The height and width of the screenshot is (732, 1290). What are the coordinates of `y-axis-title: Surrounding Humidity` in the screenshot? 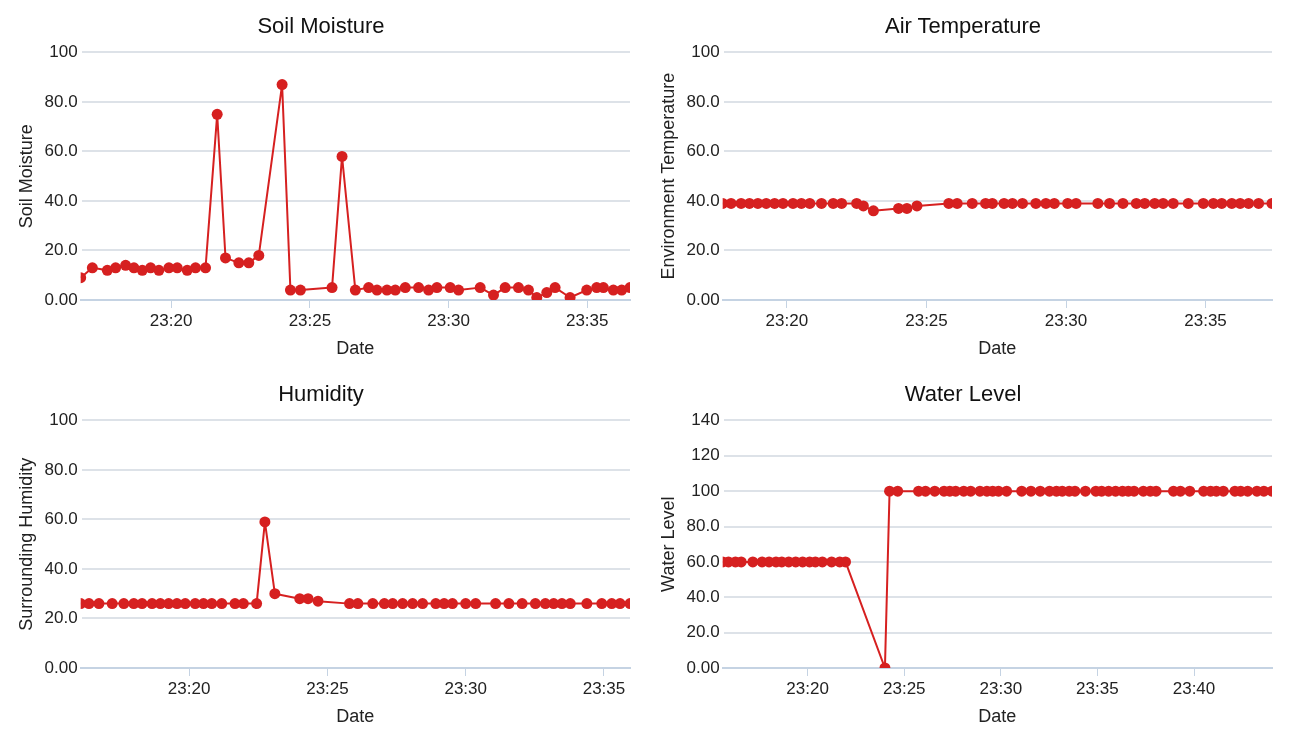 It's located at (25, 544).